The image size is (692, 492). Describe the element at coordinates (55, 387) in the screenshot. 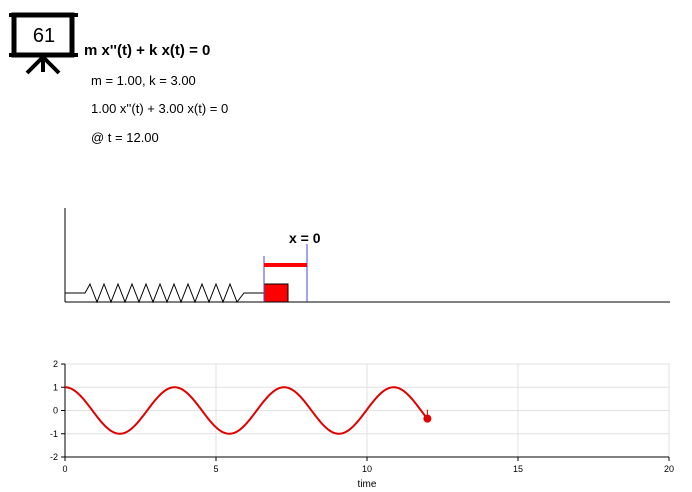

I see `y-tick-label: 1` at that location.